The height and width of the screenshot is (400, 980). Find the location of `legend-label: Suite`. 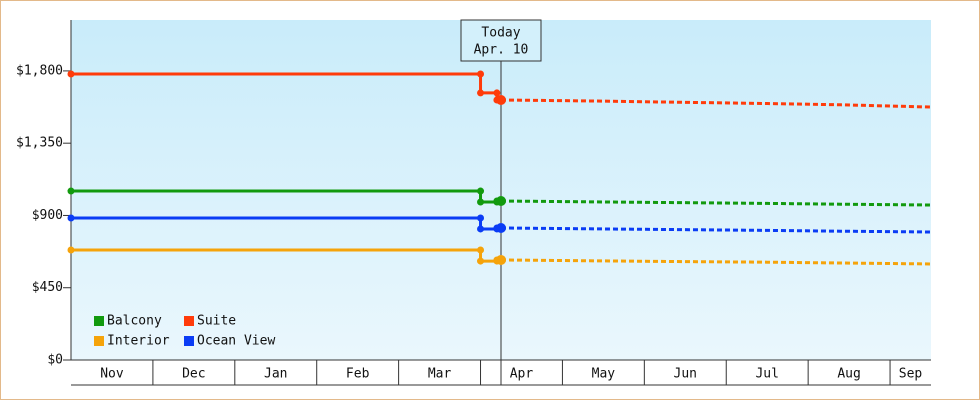

legend-label: Suite is located at coordinates (216, 321).